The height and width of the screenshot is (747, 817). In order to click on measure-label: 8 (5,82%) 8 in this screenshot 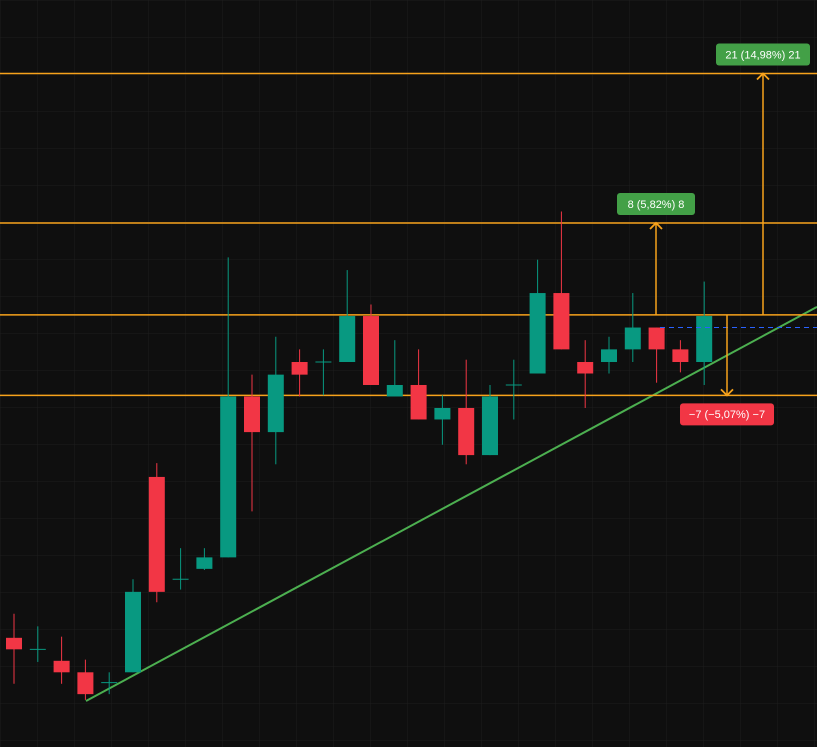, I will do `click(656, 203)`.